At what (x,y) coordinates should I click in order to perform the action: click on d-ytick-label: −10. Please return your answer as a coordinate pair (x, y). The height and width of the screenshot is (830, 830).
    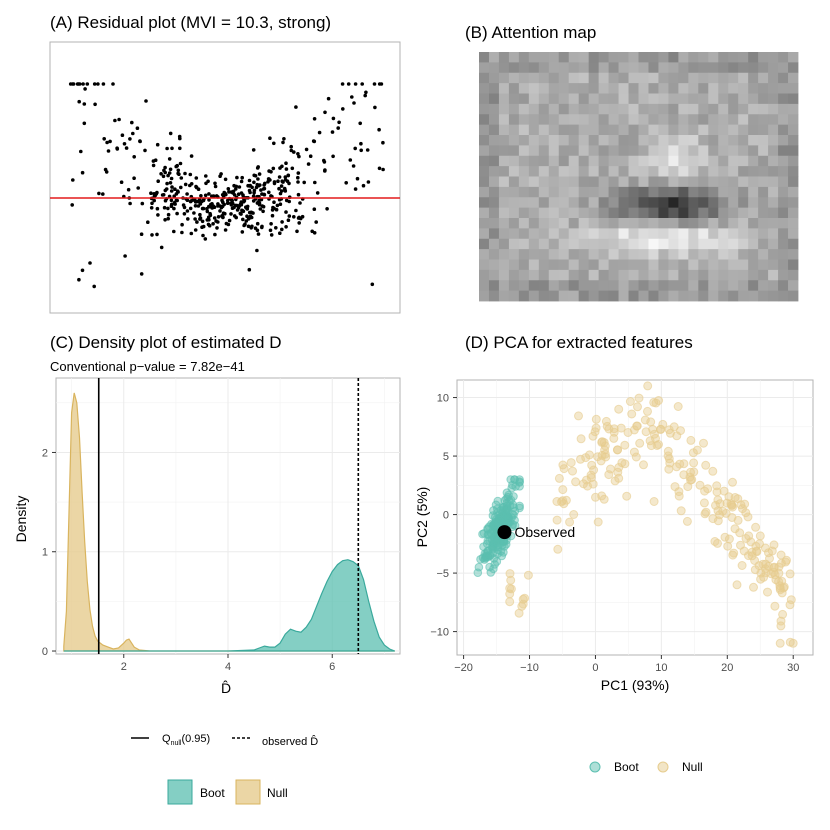
    Looking at the image, I should click on (439, 633).